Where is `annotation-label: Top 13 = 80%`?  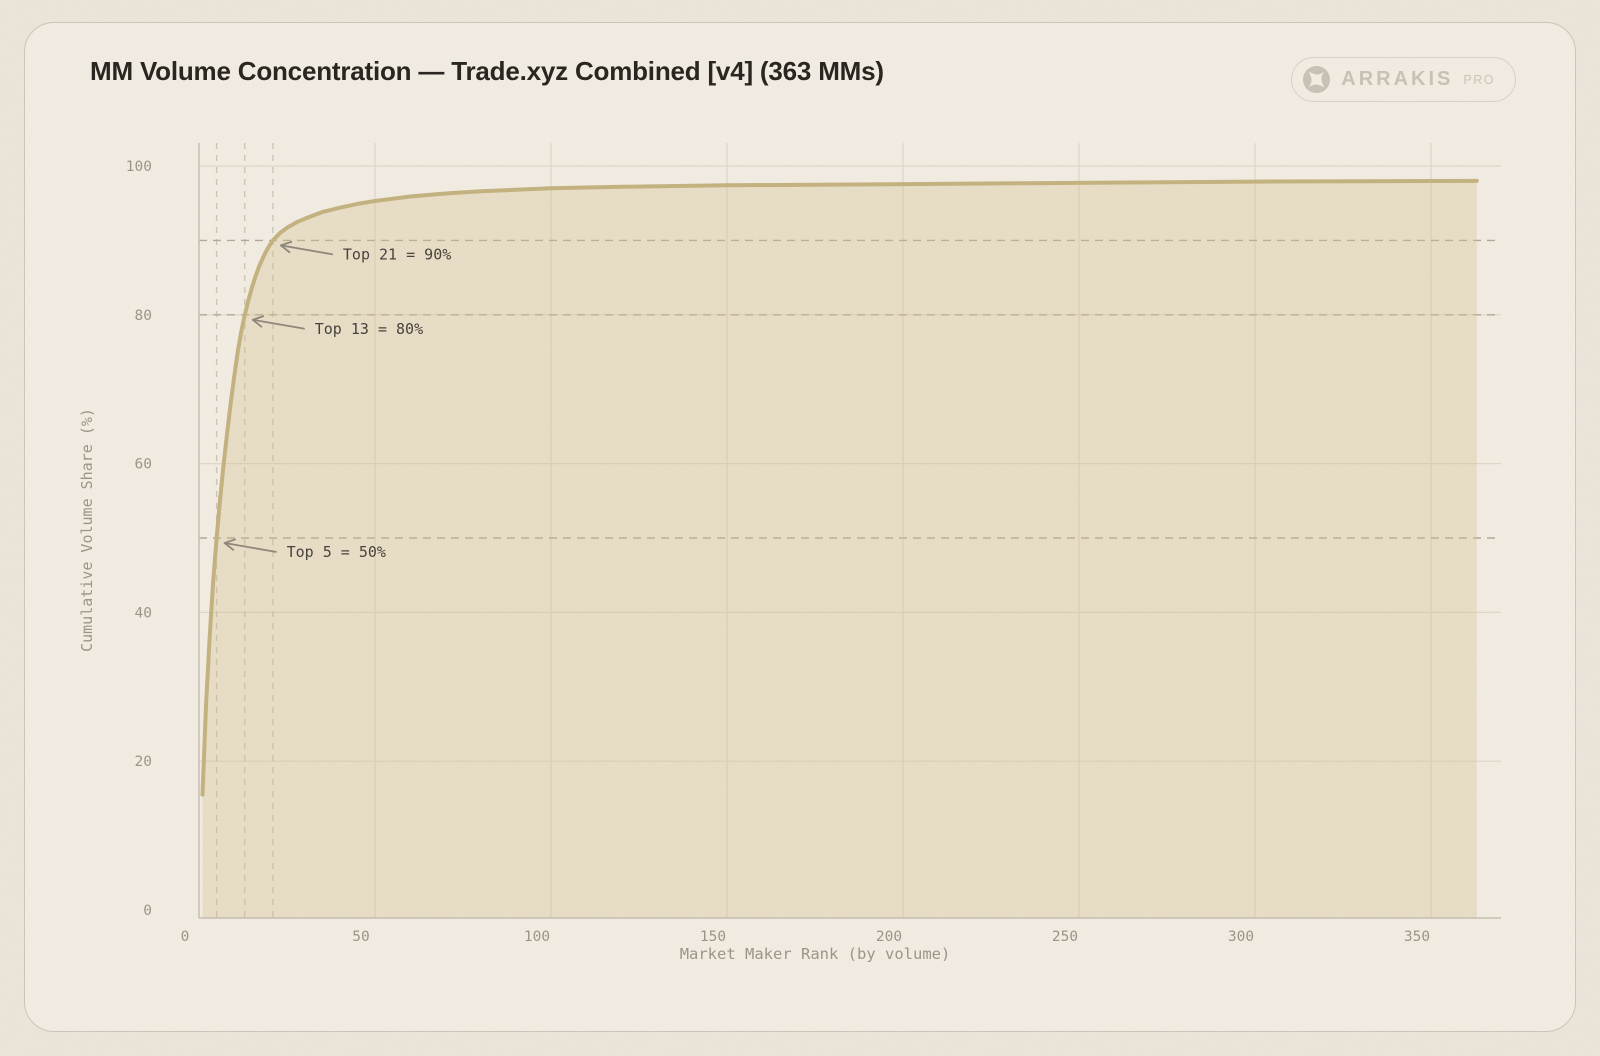
annotation-label: Top 13 = 80% is located at coordinates (369, 329).